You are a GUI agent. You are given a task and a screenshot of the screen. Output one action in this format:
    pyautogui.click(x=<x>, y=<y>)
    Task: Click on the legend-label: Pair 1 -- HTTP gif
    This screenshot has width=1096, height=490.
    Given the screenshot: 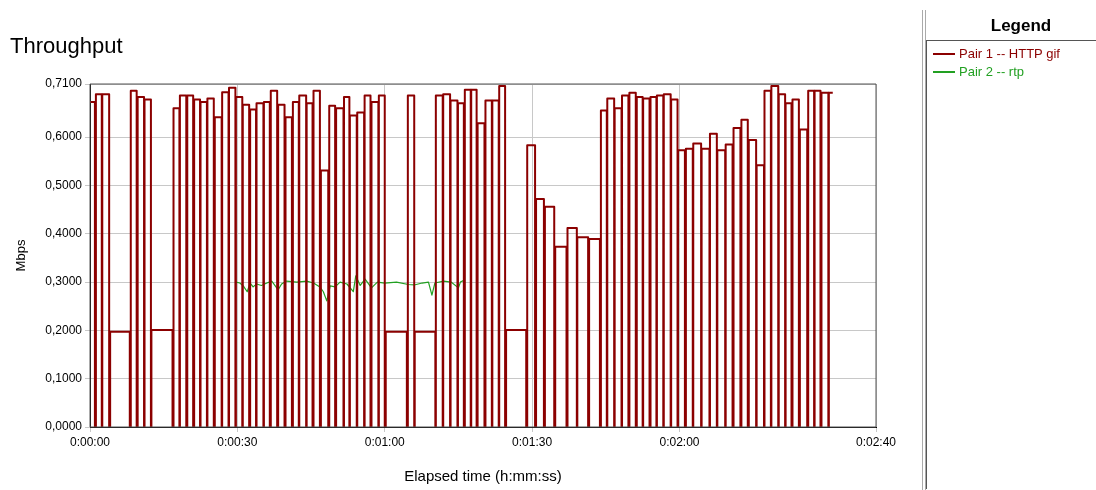 What is the action you would take?
    pyautogui.click(x=1009, y=54)
    